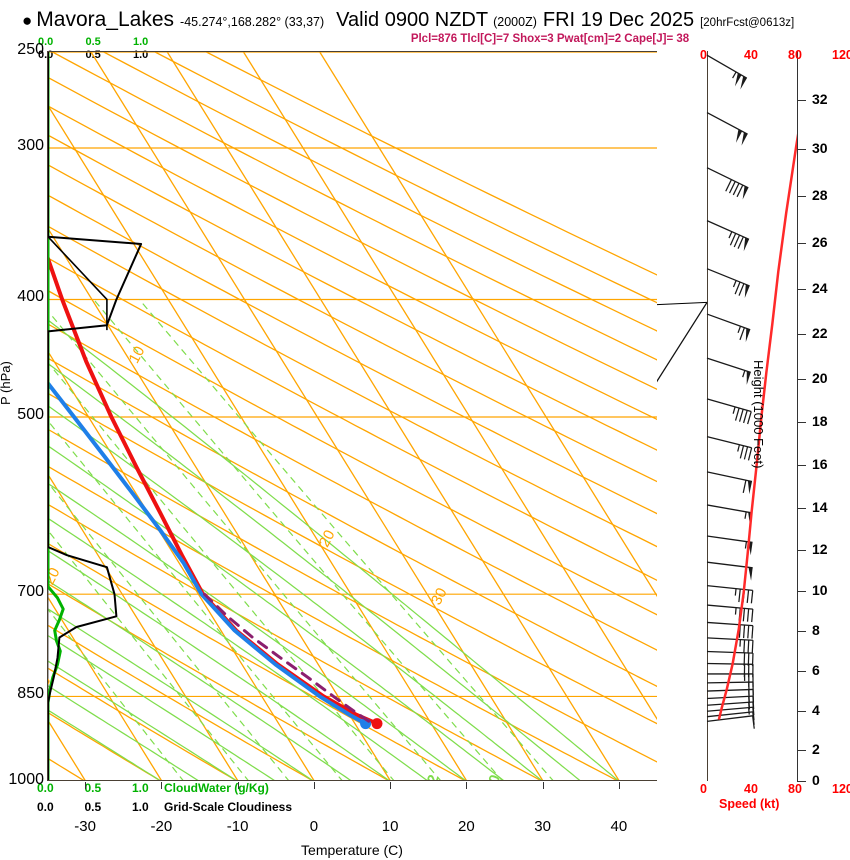  Describe the element at coordinates (161, 826) in the screenshot. I see `temperature-tick--20: -20` at that location.